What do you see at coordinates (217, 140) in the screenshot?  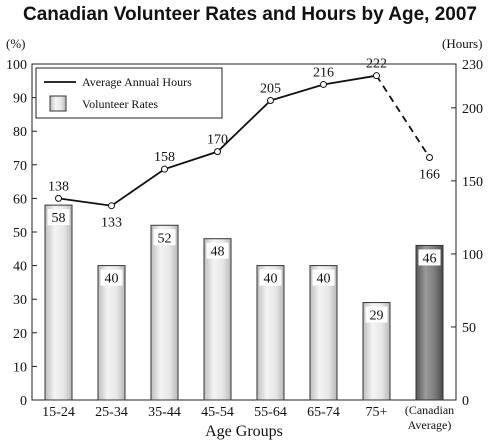 I see `hours-value-label: 170` at bounding box center [217, 140].